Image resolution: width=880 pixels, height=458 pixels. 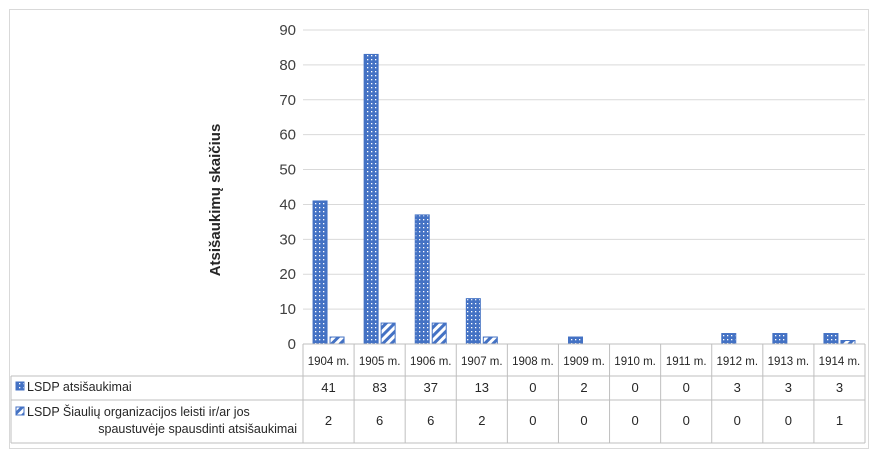 What do you see at coordinates (20, 386) in the screenshot?
I see `legend-key-lsdp` at bounding box center [20, 386].